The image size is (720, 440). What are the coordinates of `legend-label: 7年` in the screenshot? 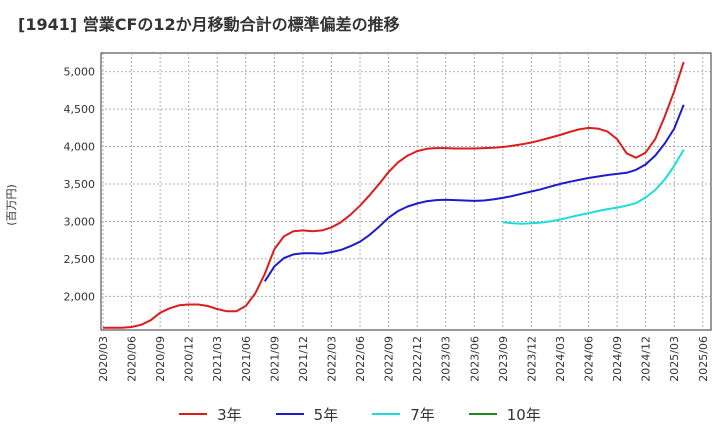 It's located at (422, 414).